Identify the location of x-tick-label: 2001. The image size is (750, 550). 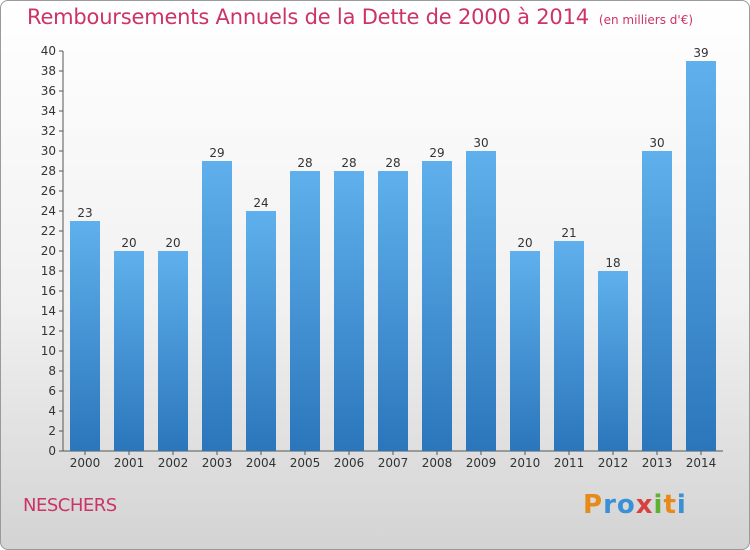
(129, 463).